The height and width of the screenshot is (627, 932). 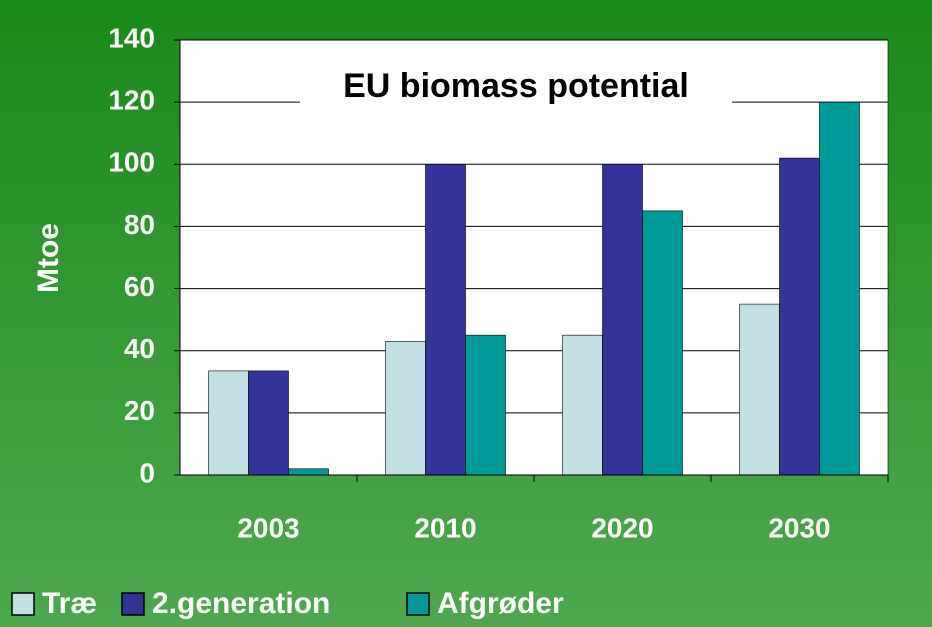 I want to click on y-tick-label: 100, so click(x=131, y=162).